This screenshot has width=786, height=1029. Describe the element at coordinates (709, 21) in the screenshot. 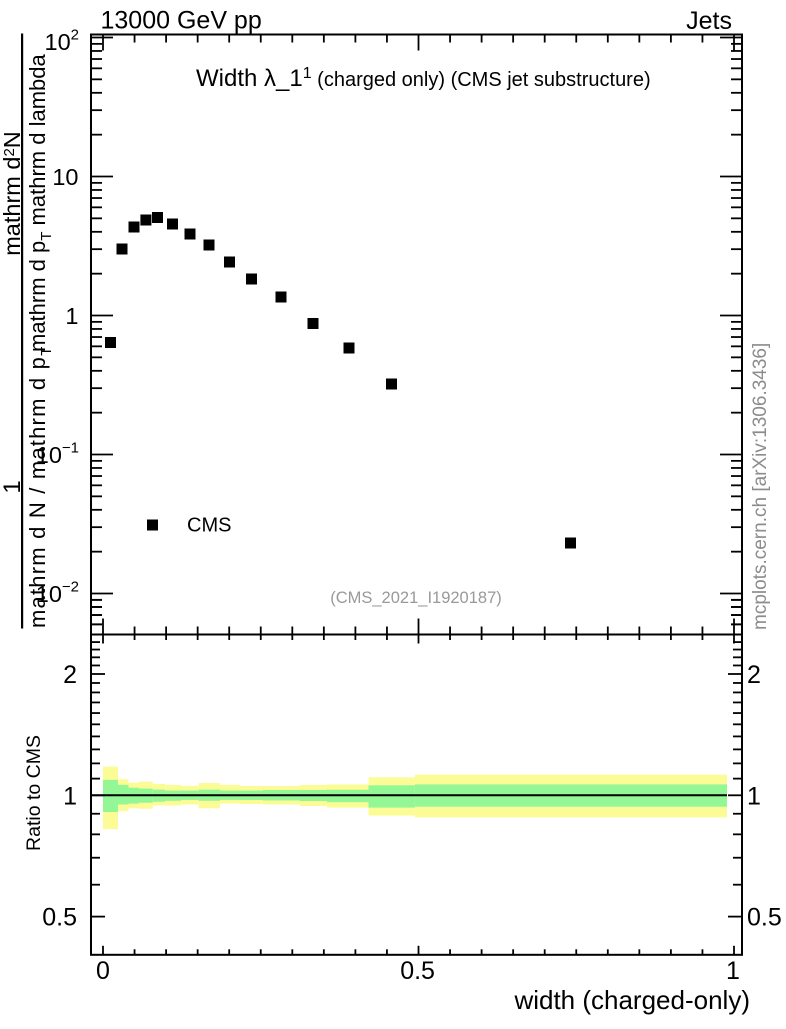

I see `svg-text: Jets` at that location.